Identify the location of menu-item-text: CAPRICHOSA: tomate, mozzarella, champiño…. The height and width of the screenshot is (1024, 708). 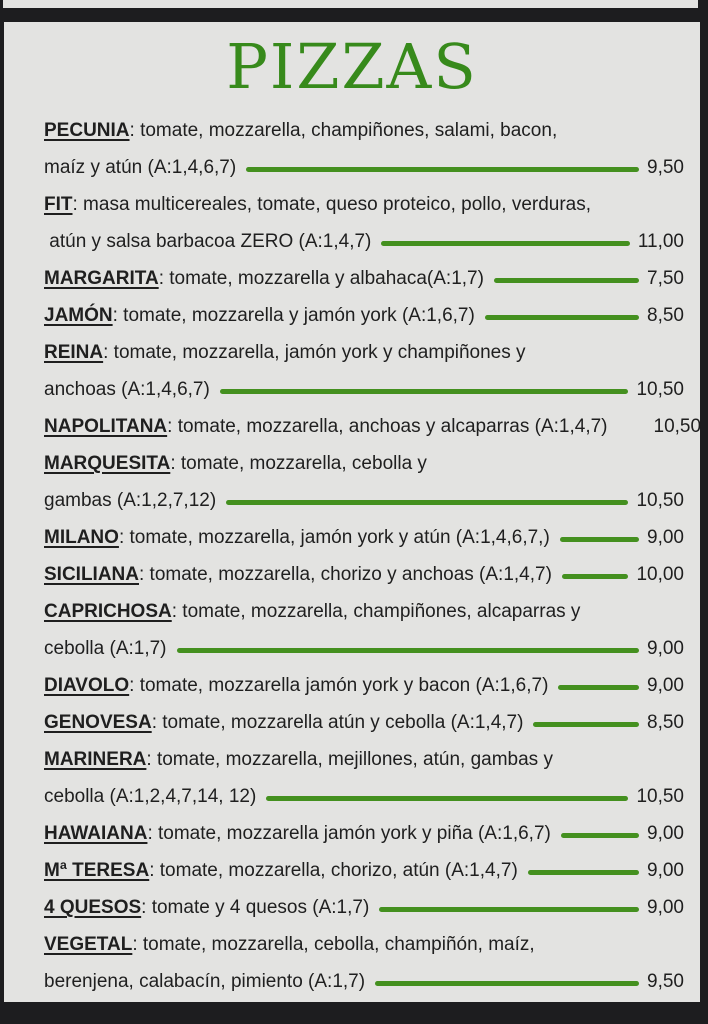
(312, 611).